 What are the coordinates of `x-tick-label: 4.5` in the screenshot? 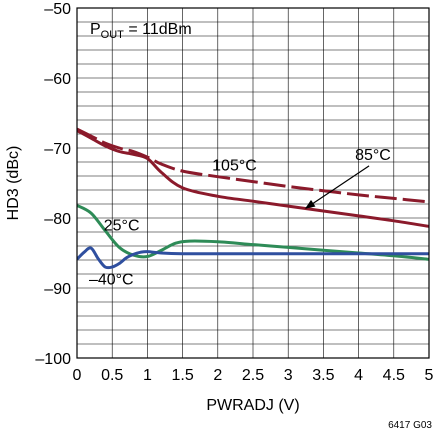 It's located at (394, 375).